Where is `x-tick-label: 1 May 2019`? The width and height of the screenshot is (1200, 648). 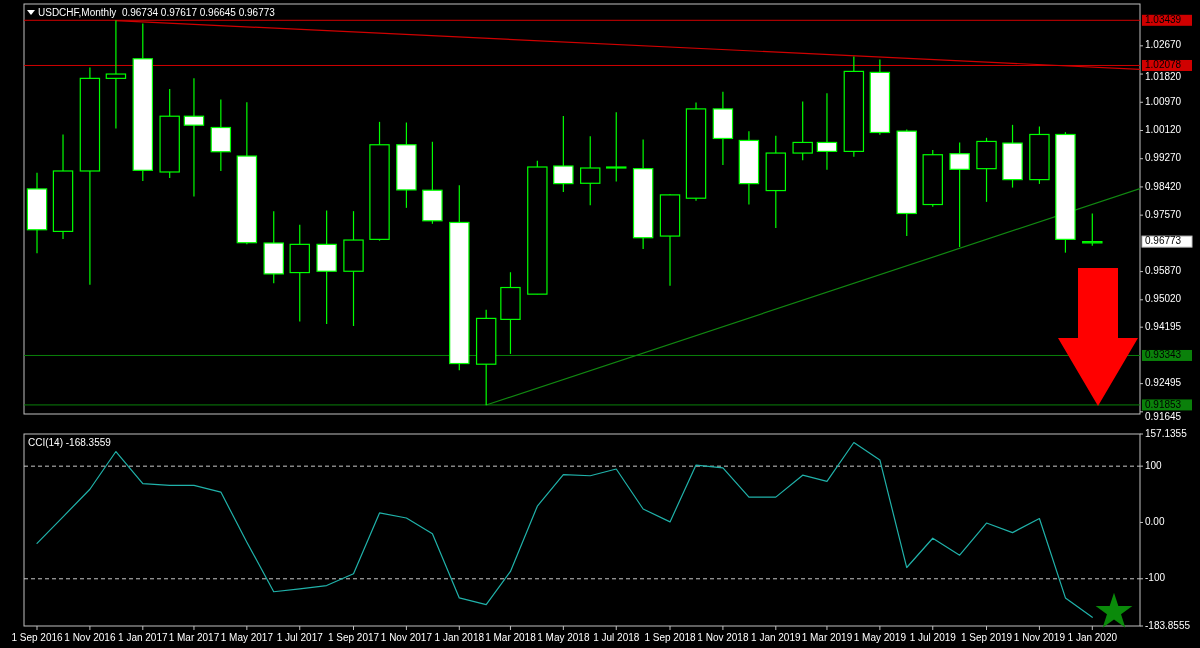 x-tick-label: 1 May 2019 is located at coordinates (880, 637).